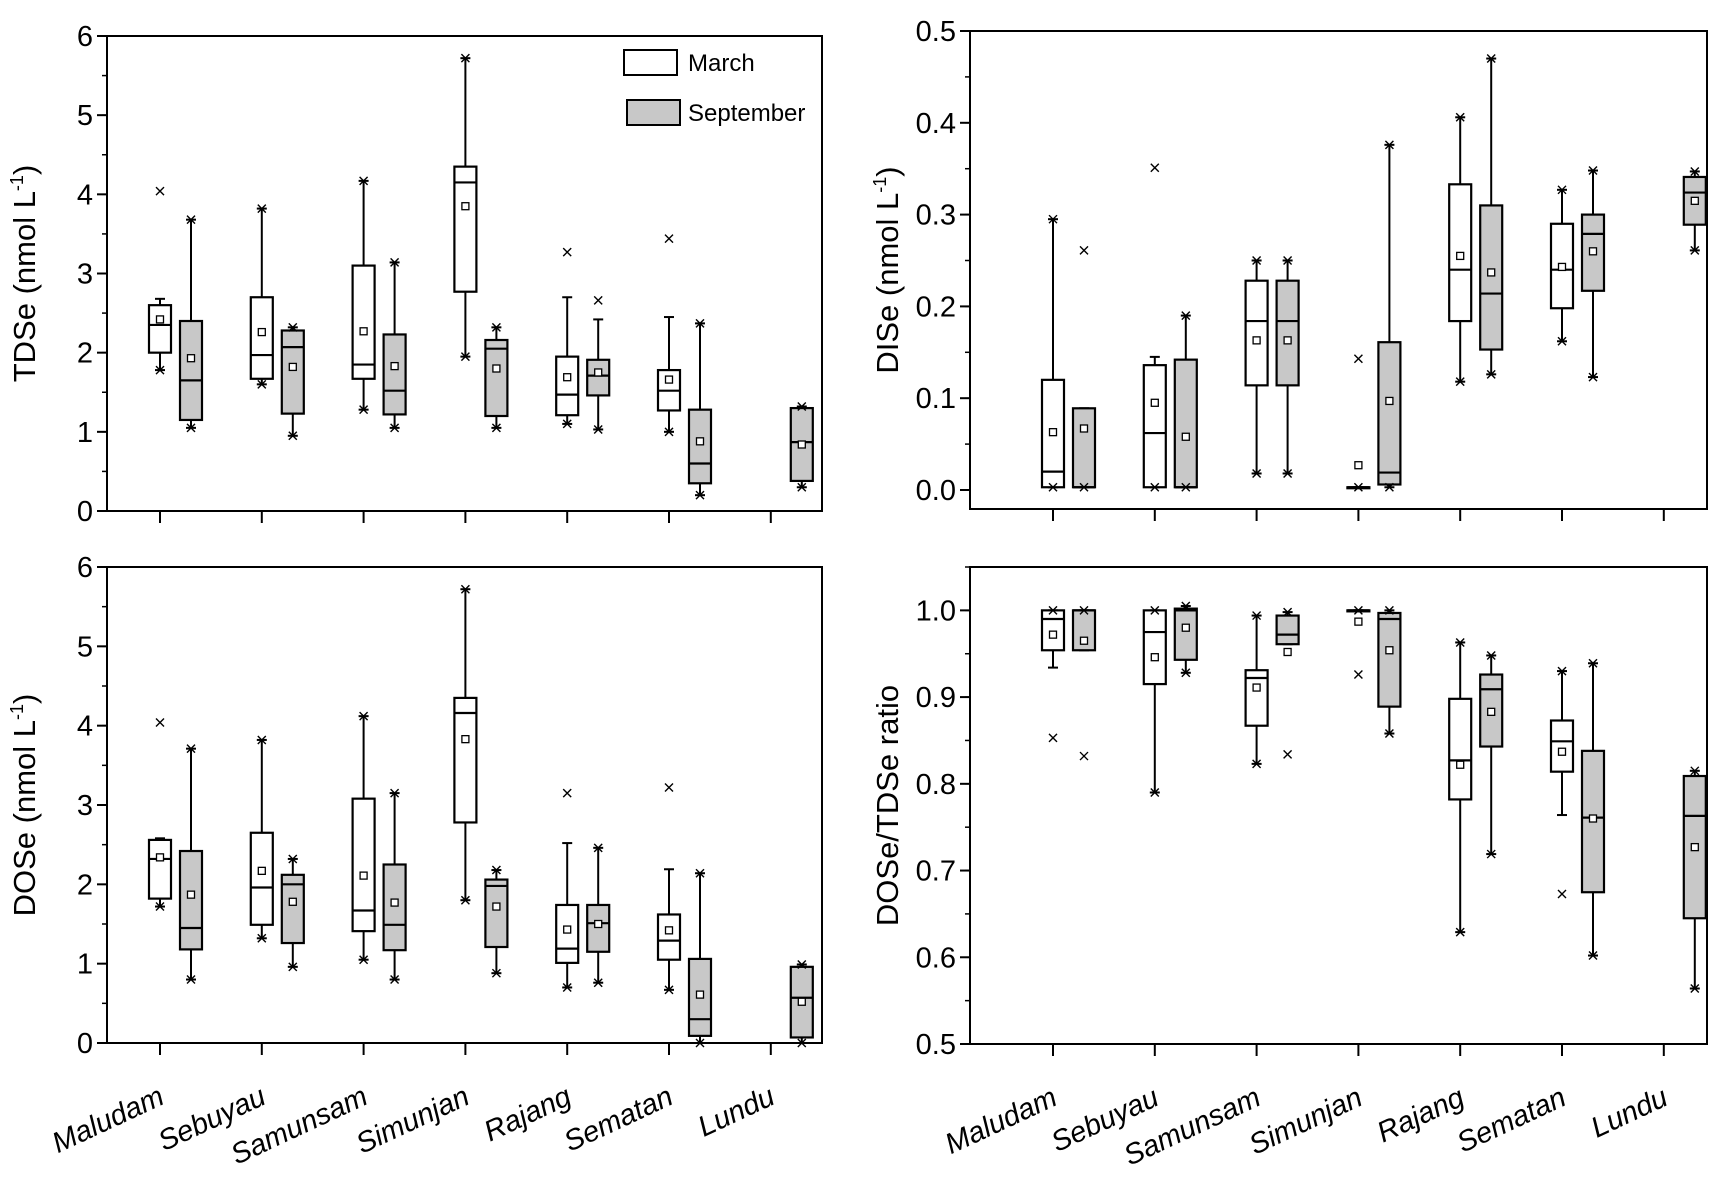  What do you see at coordinates (160, 814) in the screenshot?
I see `box-march-maludam` at bounding box center [160, 814].